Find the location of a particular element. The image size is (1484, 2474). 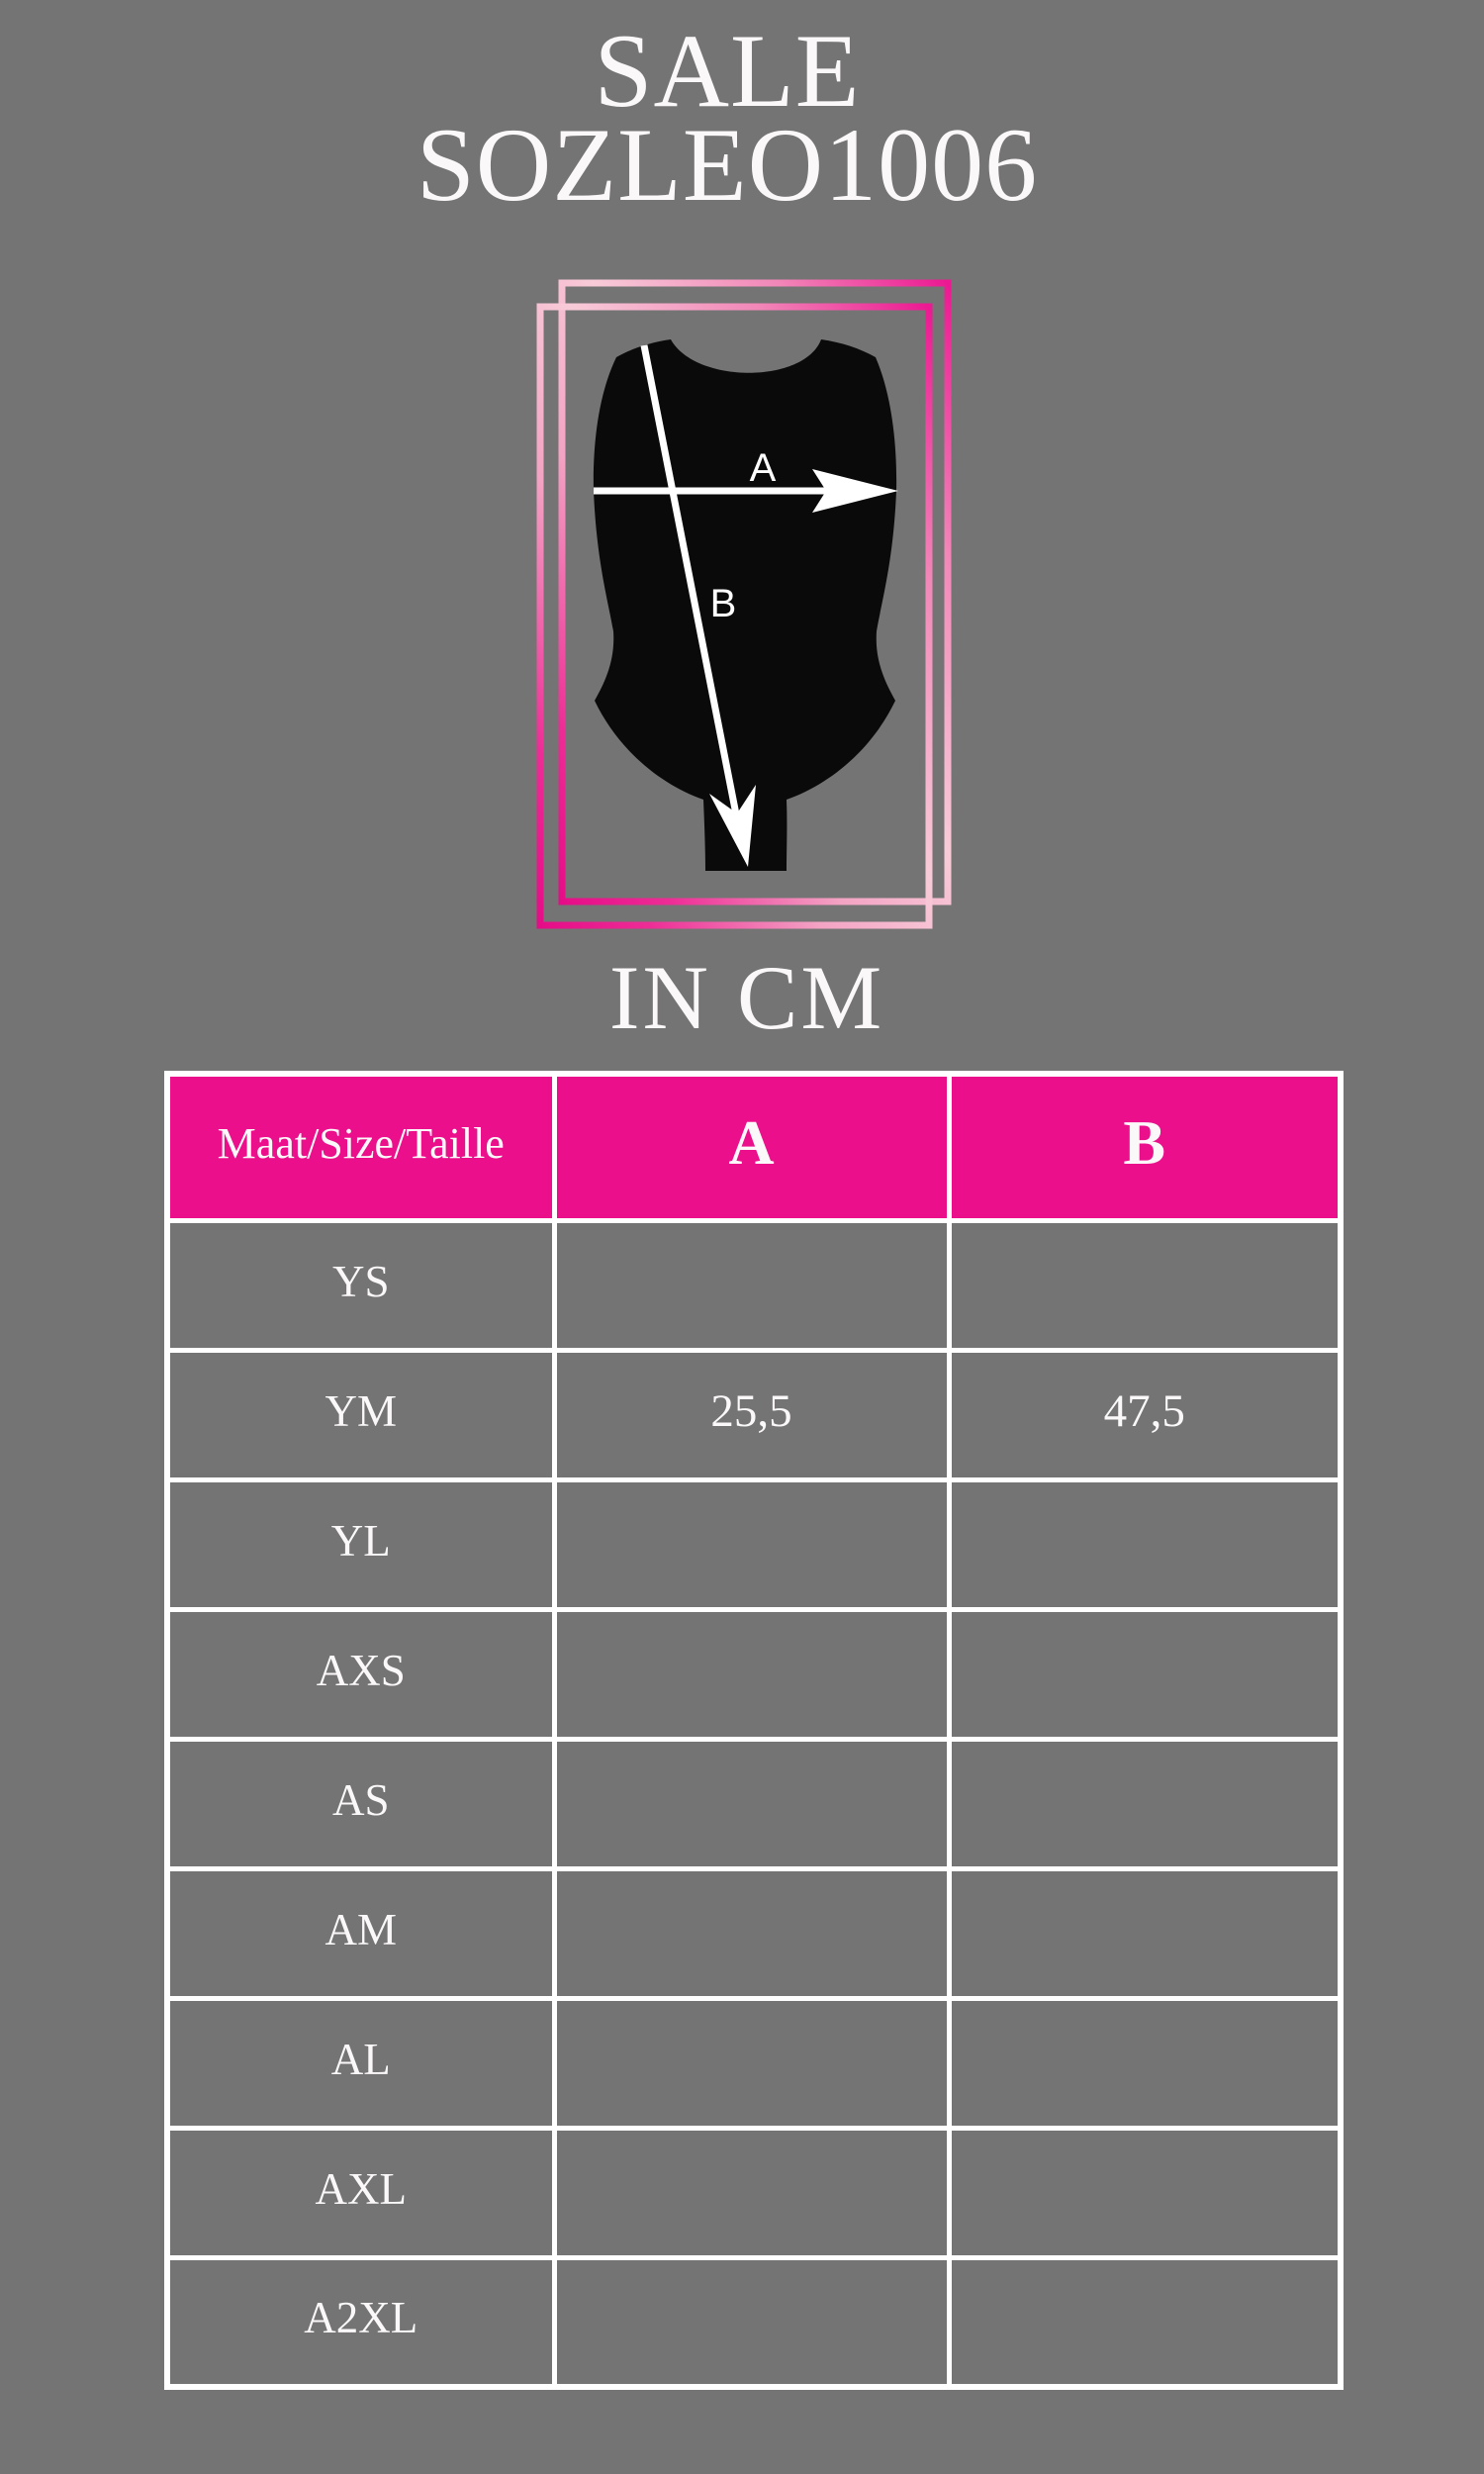

measure-a-cell: 25,5 is located at coordinates (751, 1415).